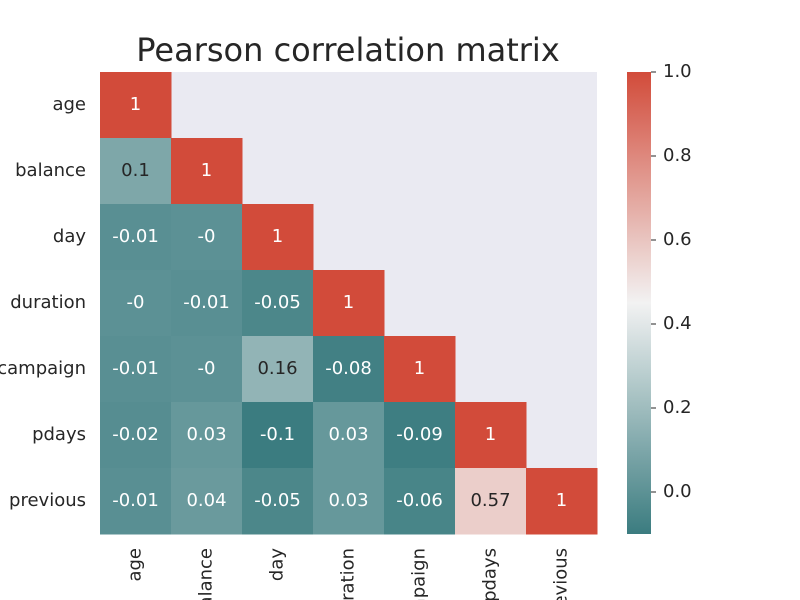 This screenshot has width=800, height=600. What do you see at coordinates (639, 303) in the screenshot?
I see `colorbar` at bounding box center [639, 303].